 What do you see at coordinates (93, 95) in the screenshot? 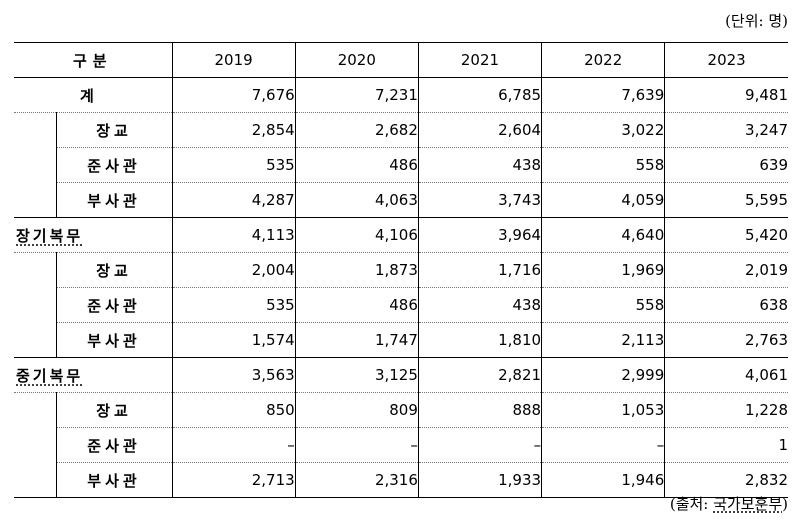
I see `group-label: 계` at bounding box center [93, 95].